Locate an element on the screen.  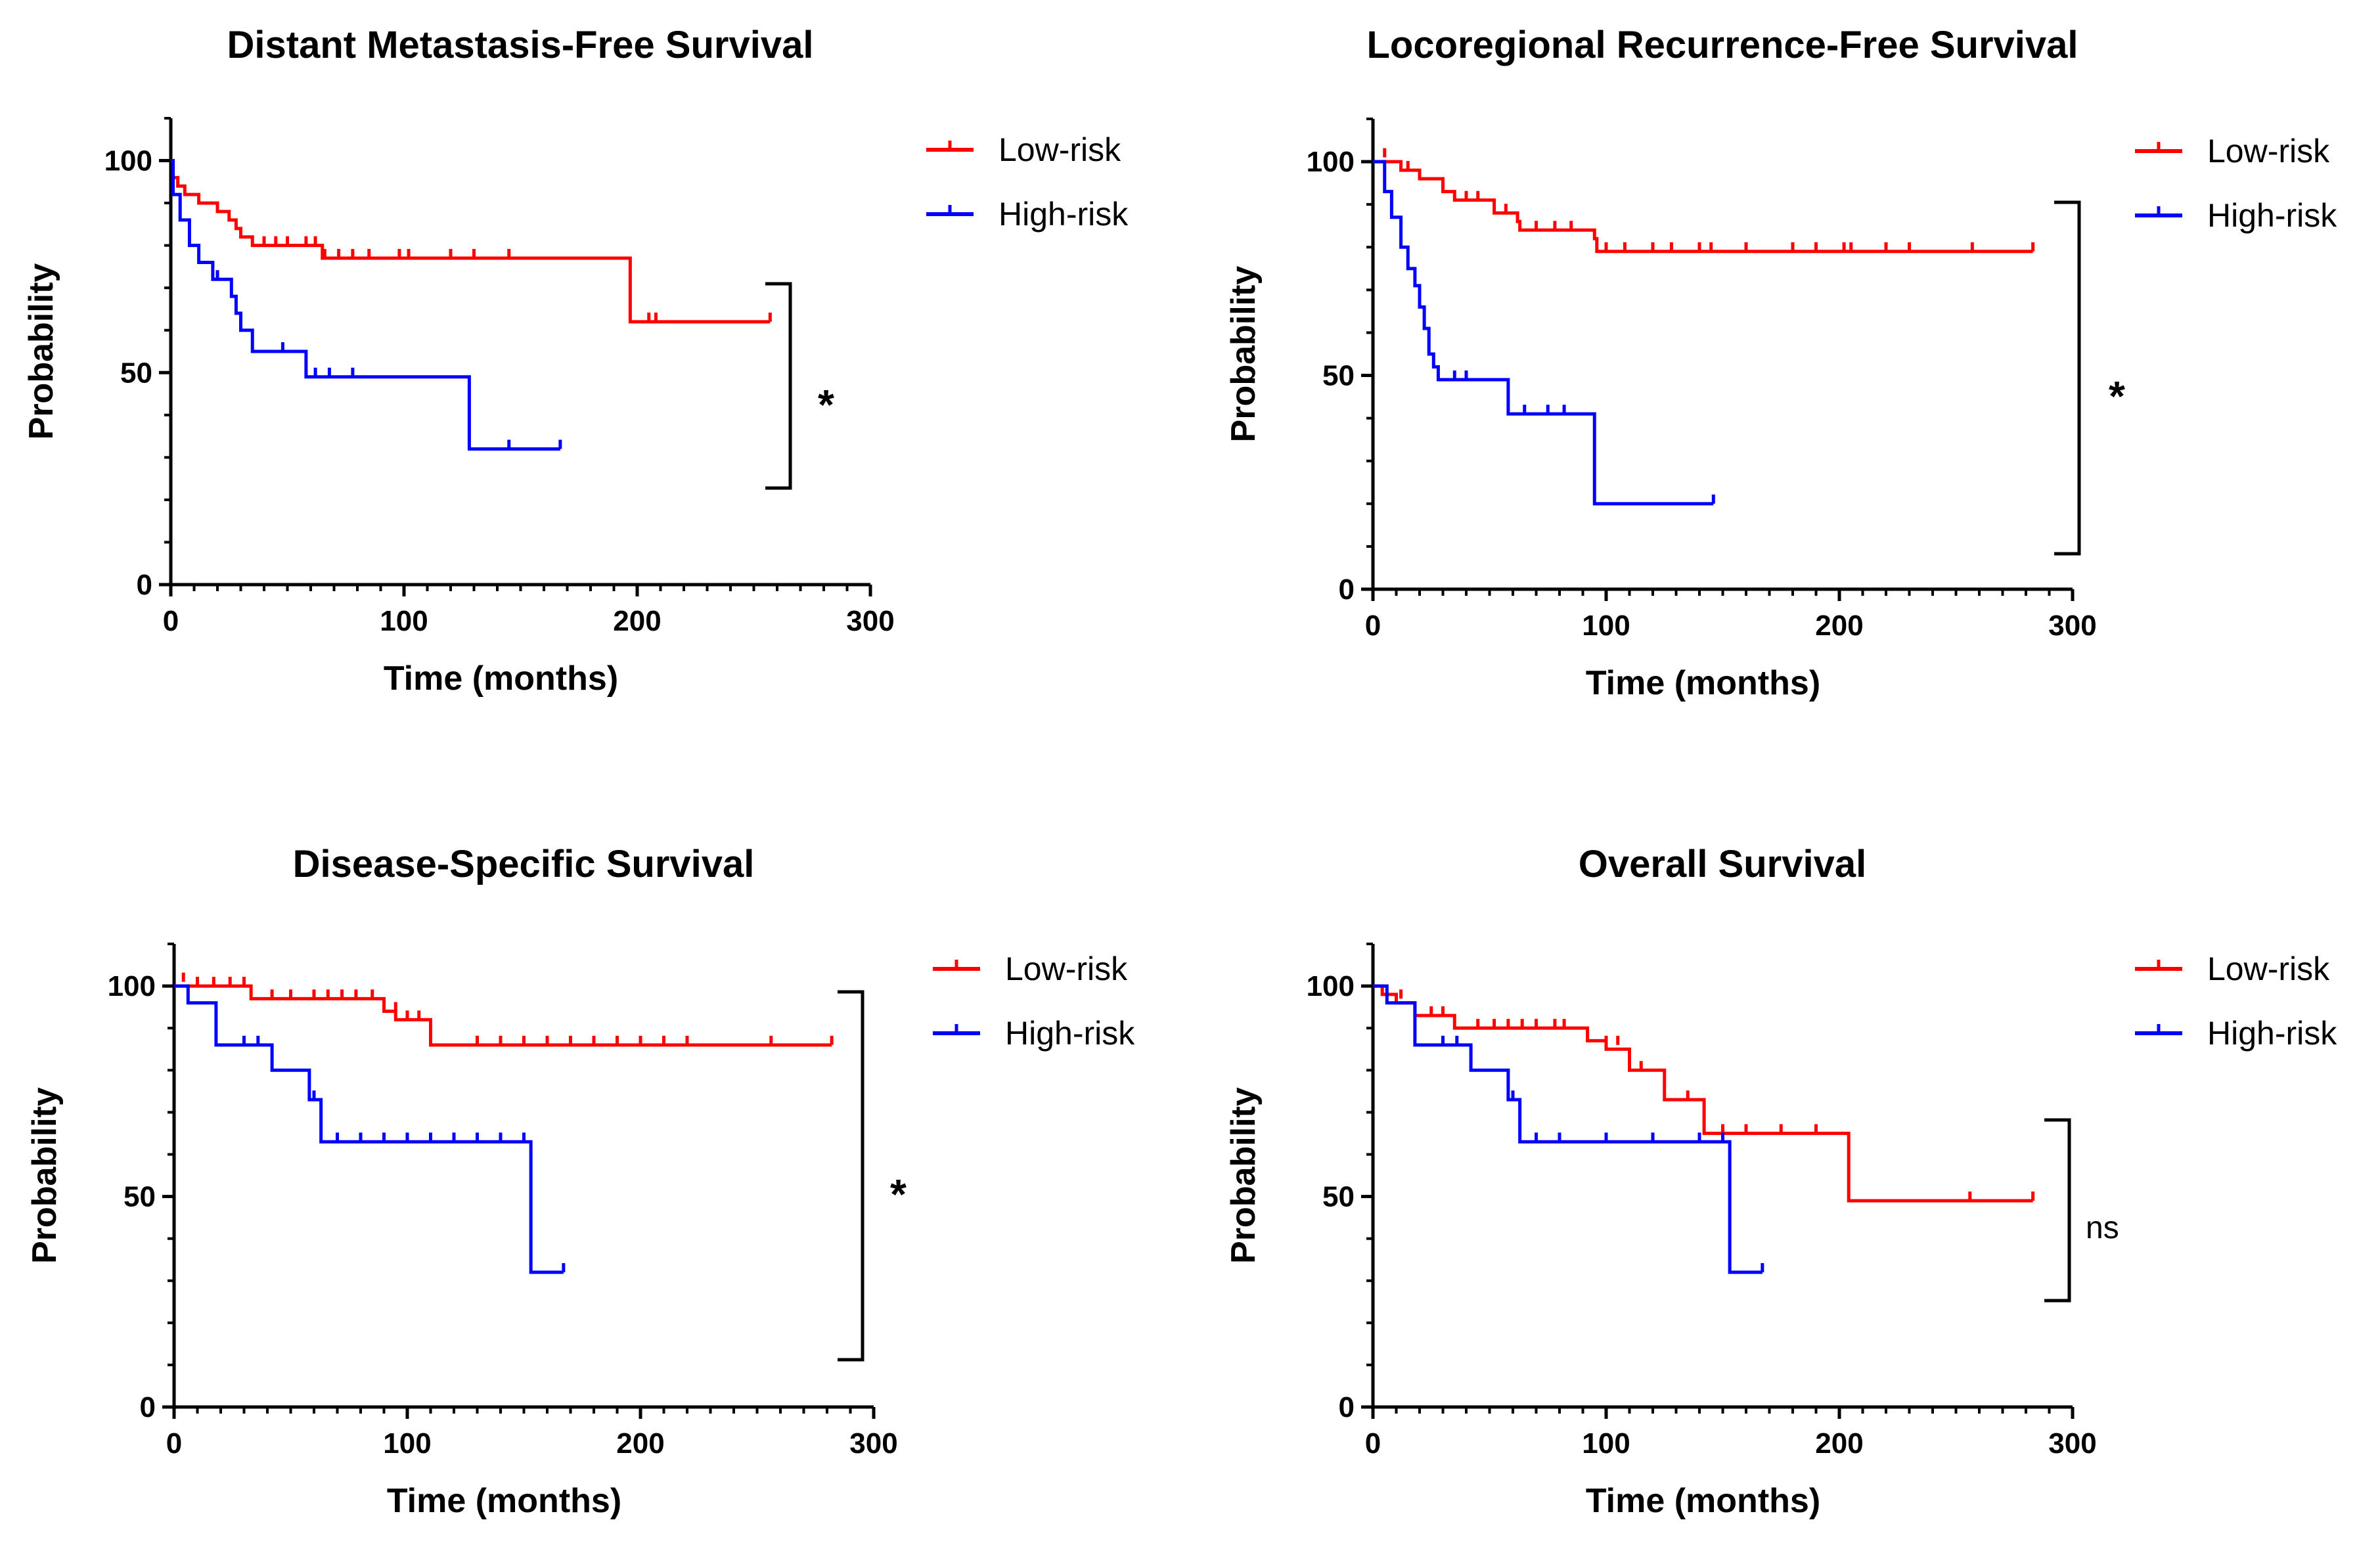
significance-label: ns is located at coordinates (2102, 1228).